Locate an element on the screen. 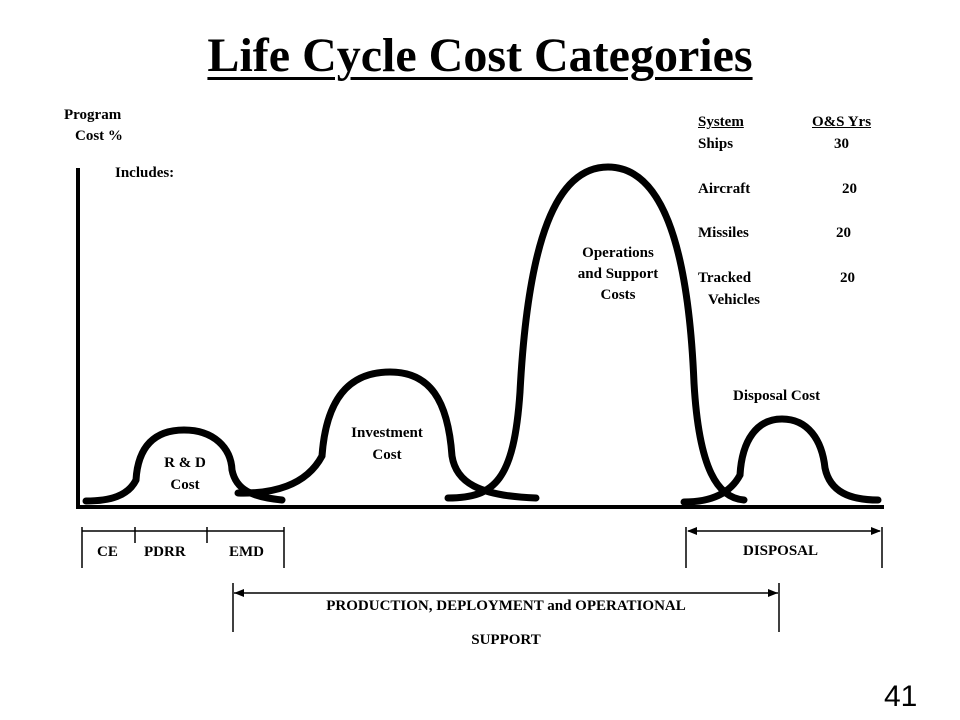 Image resolution: width=960 pixels, height=720 pixels. production-arrowhead-left is located at coordinates (239, 593).